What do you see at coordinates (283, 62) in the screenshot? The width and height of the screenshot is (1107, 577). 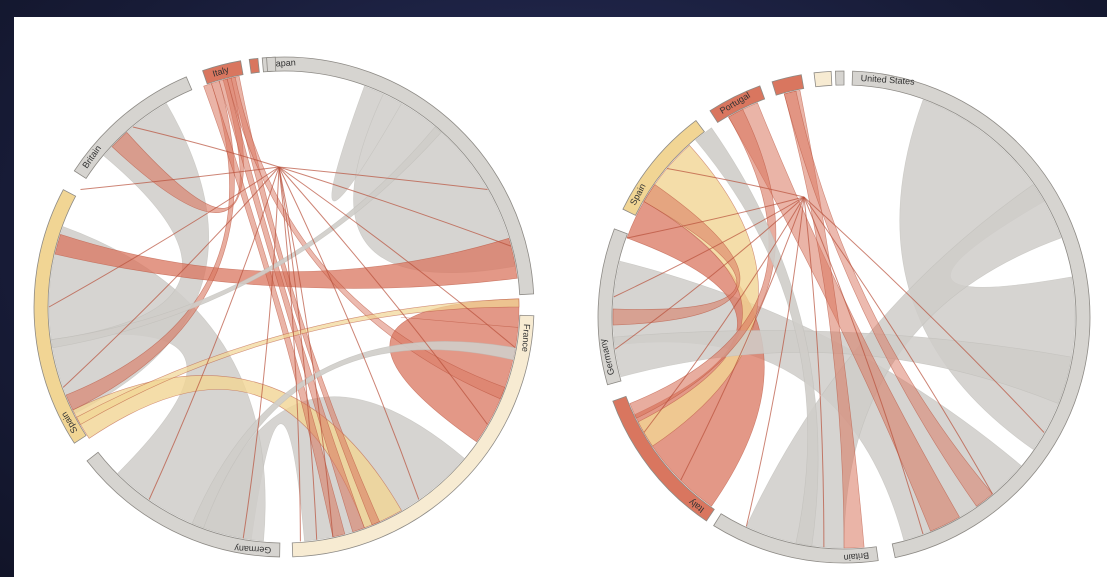 I see `group-label: Japan` at bounding box center [283, 62].